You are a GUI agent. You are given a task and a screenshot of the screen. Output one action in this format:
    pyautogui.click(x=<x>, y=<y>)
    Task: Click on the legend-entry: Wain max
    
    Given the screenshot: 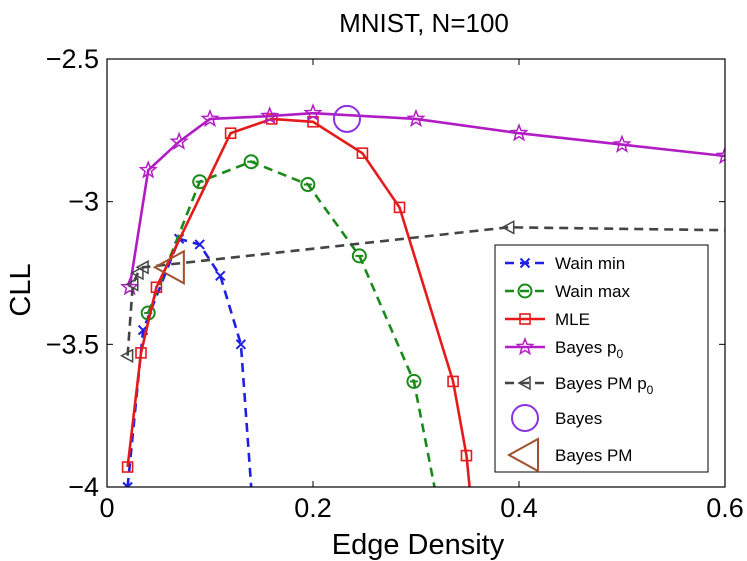 What is the action you would take?
    pyautogui.click(x=567, y=291)
    